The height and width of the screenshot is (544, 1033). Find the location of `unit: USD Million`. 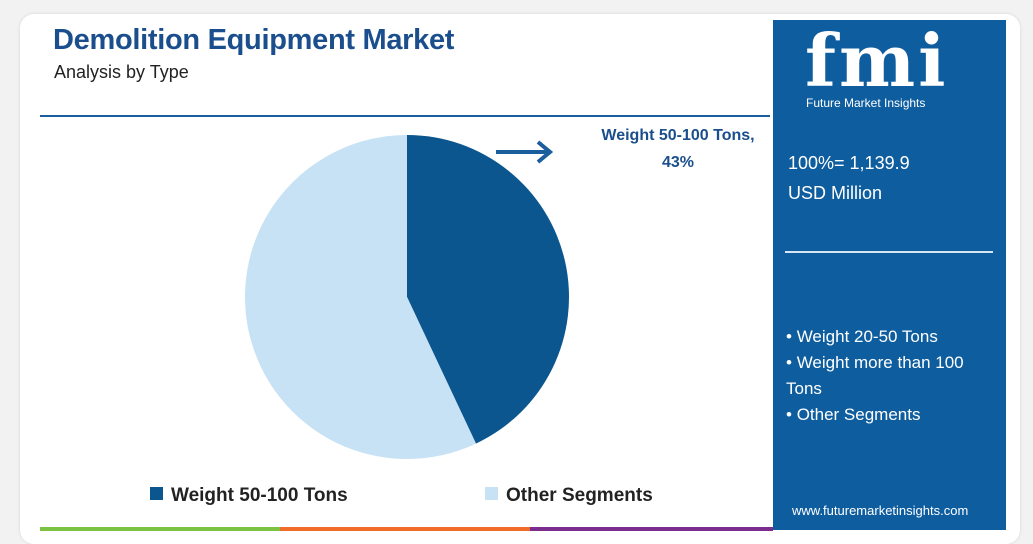

unit: USD Million is located at coordinates (835, 193).